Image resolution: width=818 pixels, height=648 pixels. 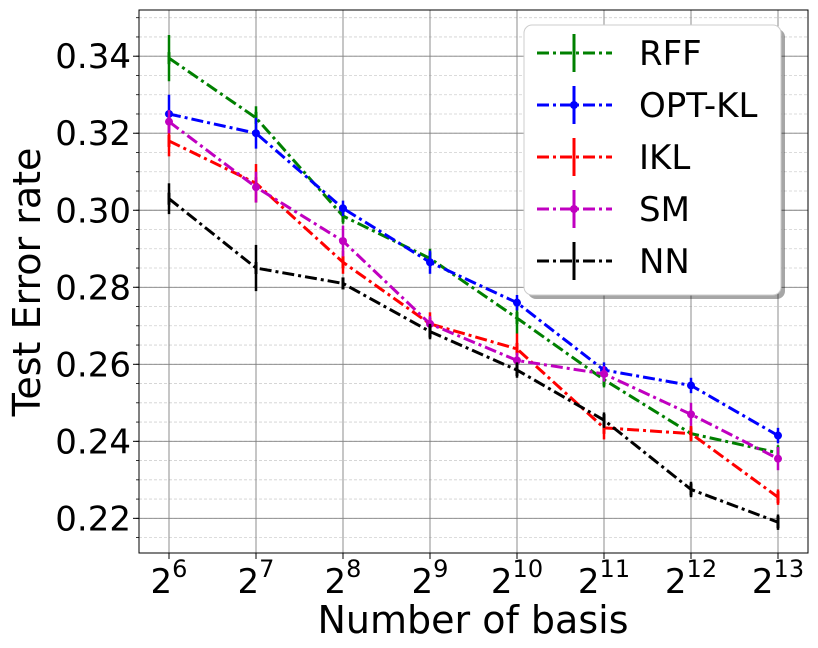 What do you see at coordinates (477, 577) in the screenshot?
I see `x-axis-ticks: 26 27 28 29 210 211 212 213` at bounding box center [477, 577].